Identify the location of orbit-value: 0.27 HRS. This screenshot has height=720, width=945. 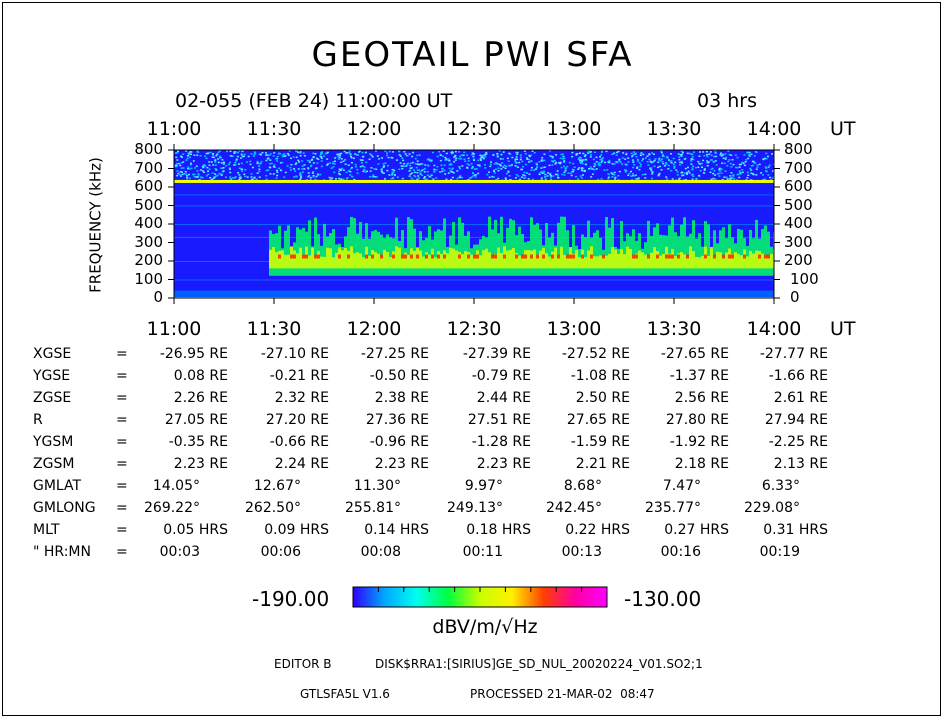
(696, 530).